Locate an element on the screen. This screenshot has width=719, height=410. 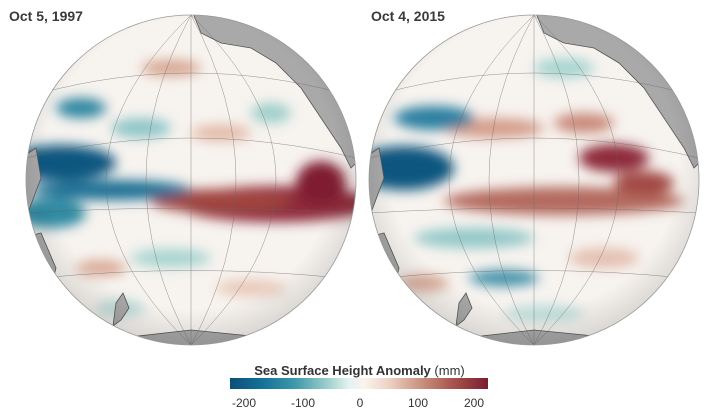
legend-tick-200: 200 is located at coordinates (474, 403).